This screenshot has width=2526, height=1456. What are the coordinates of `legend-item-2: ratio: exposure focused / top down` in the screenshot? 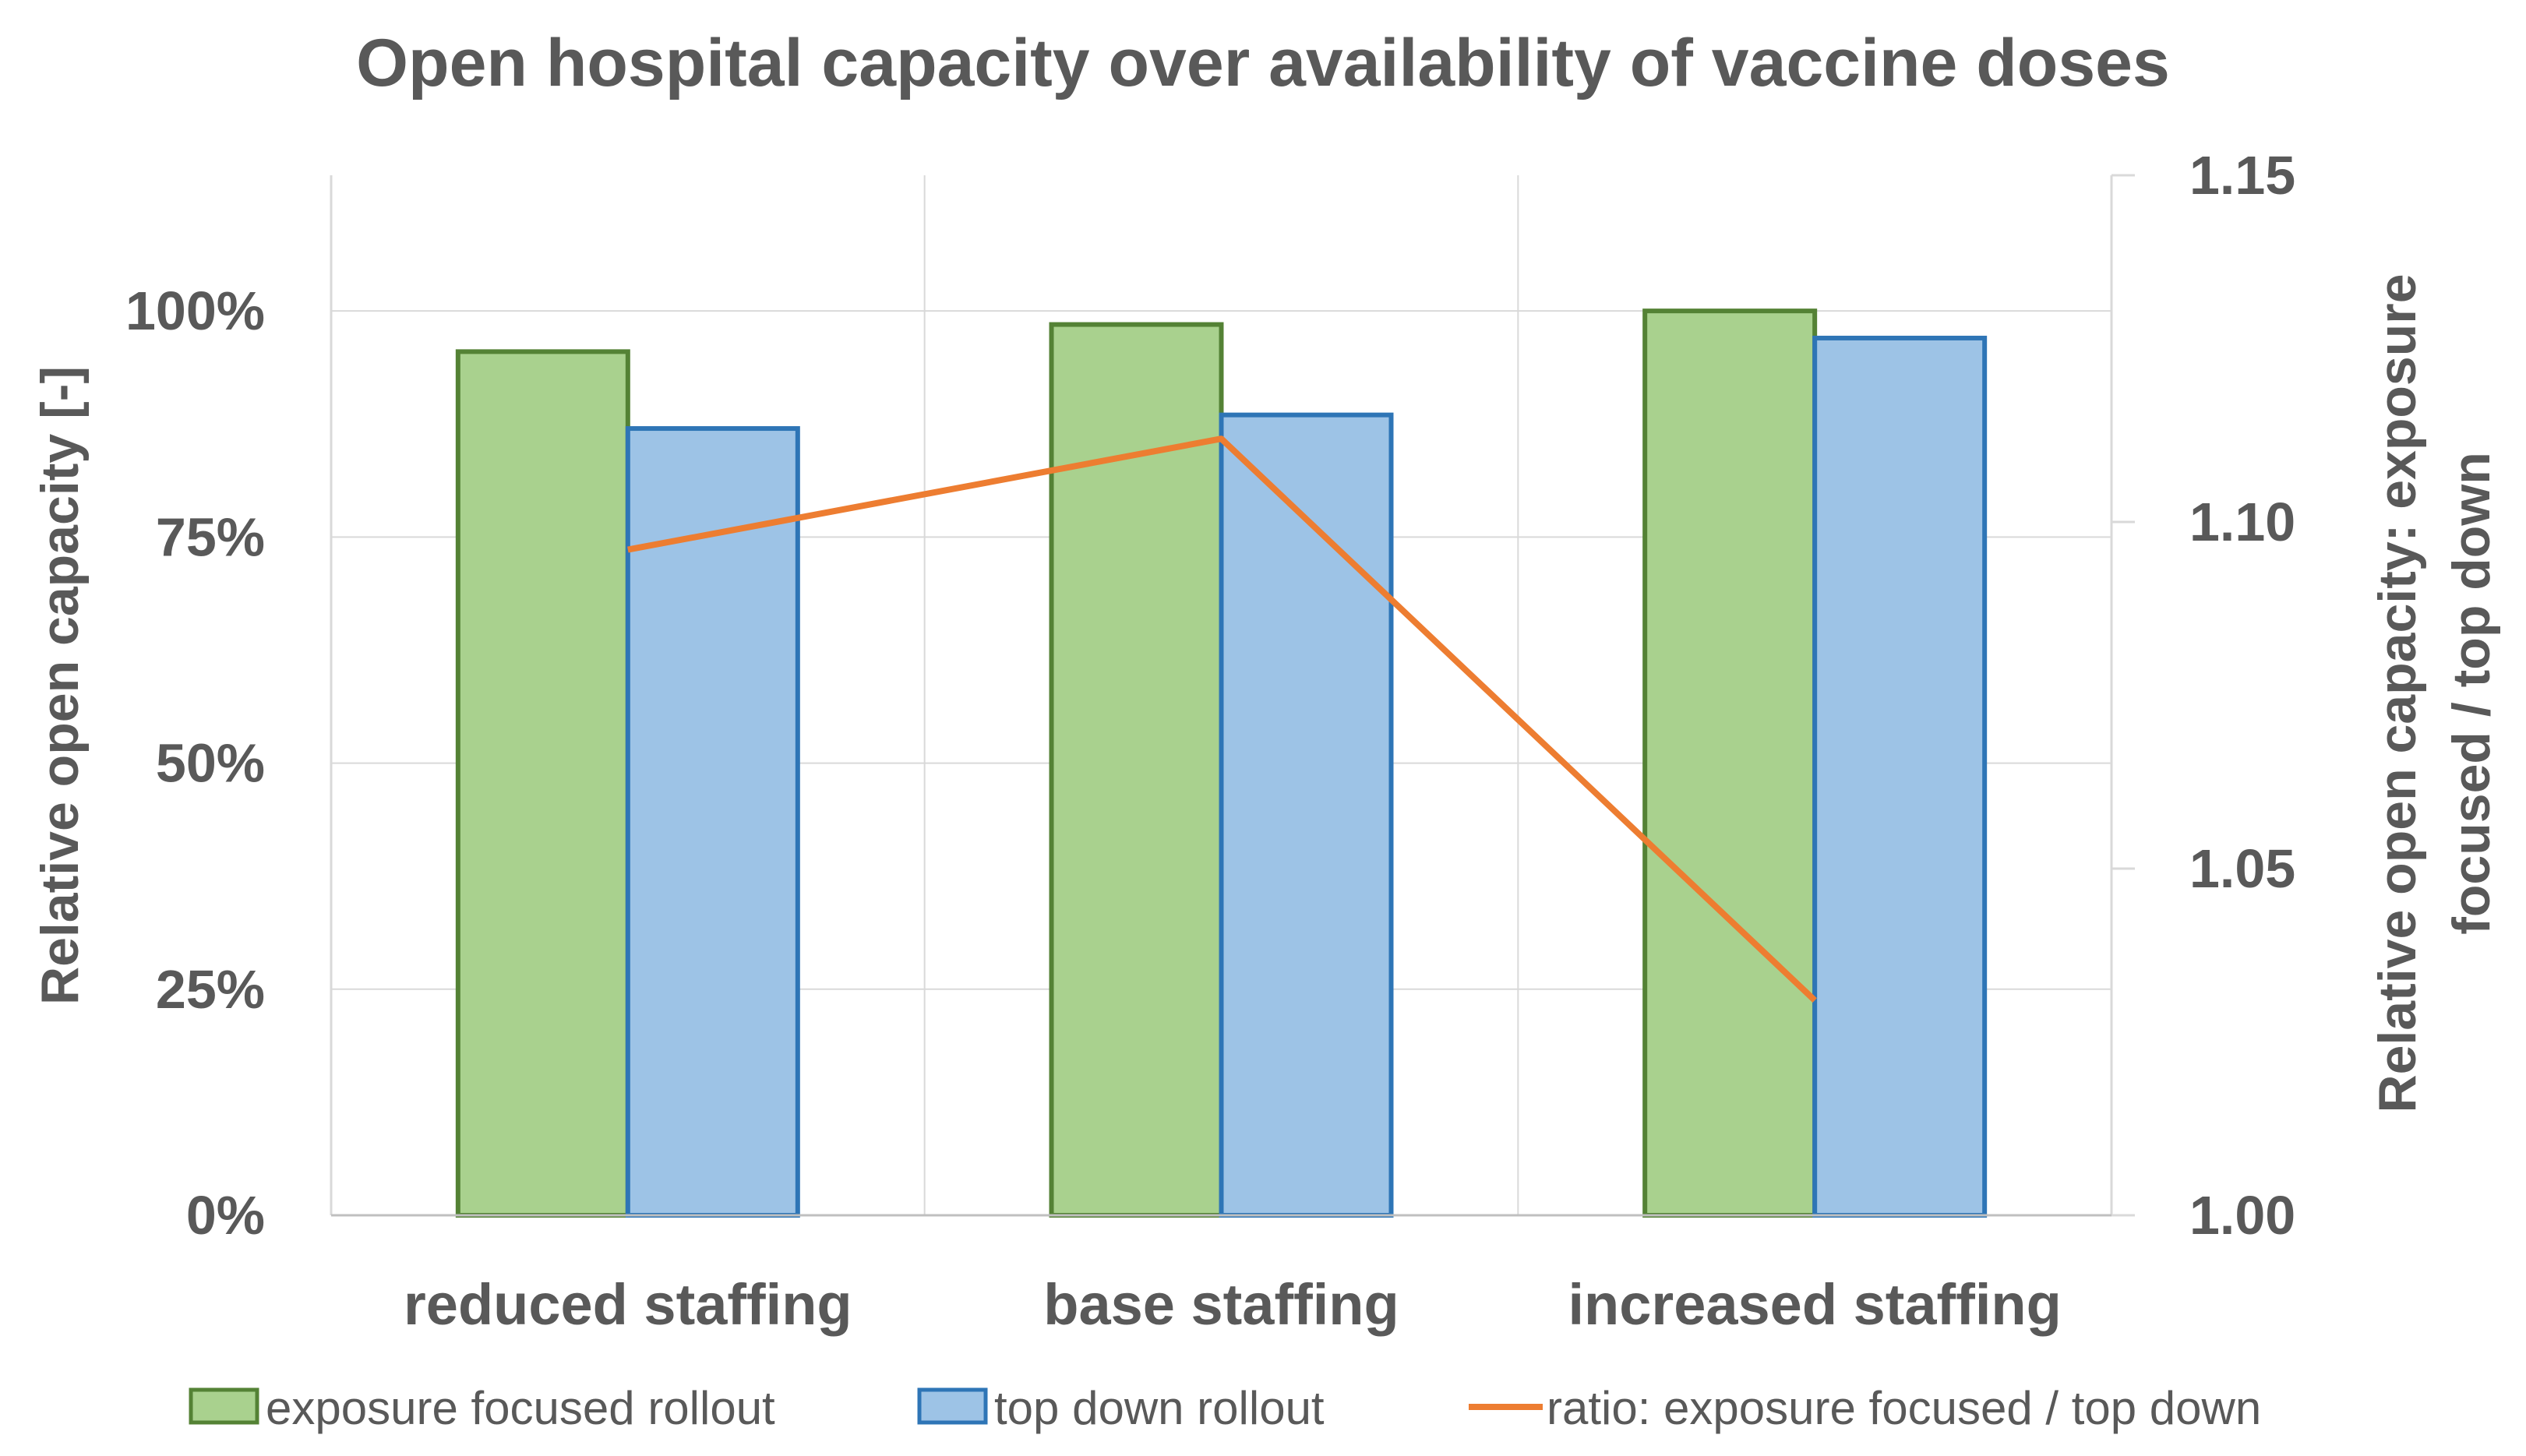 It's located at (1865, 1408).